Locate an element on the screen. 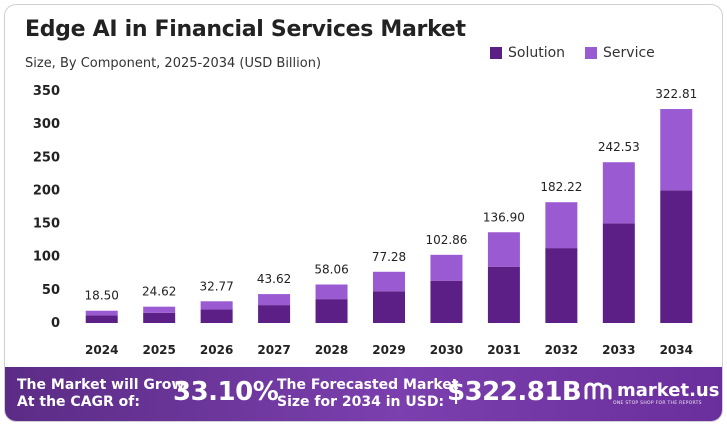 The width and height of the screenshot is (727, 425). y-tick-label: 100 is located at coordinates (46, 257).